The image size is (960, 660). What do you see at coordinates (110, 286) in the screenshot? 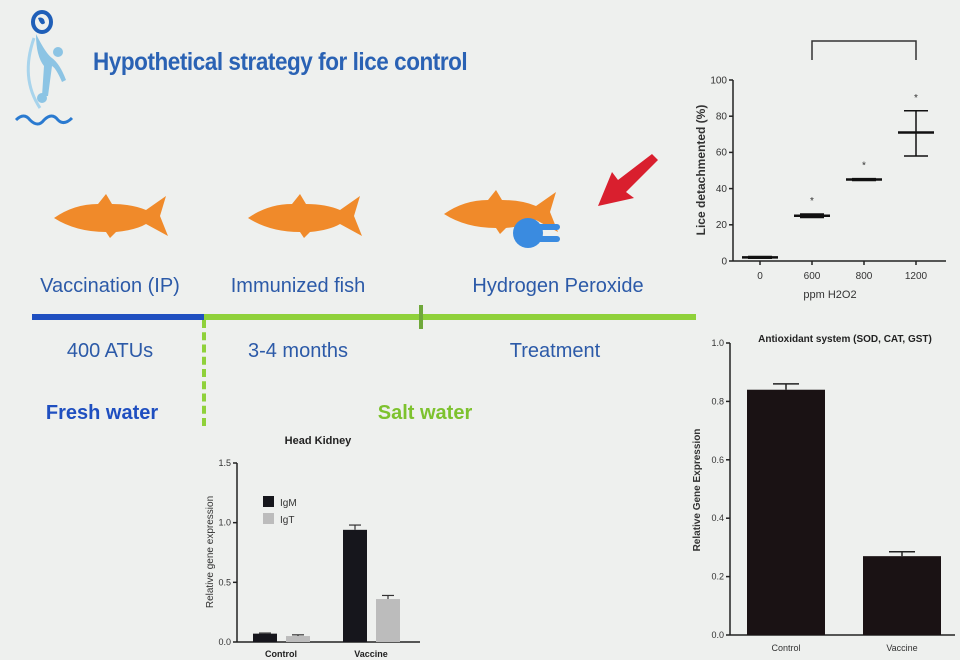
I see `stage-vaccination: Vaccination (IP)` at bounding box center [110, 286].